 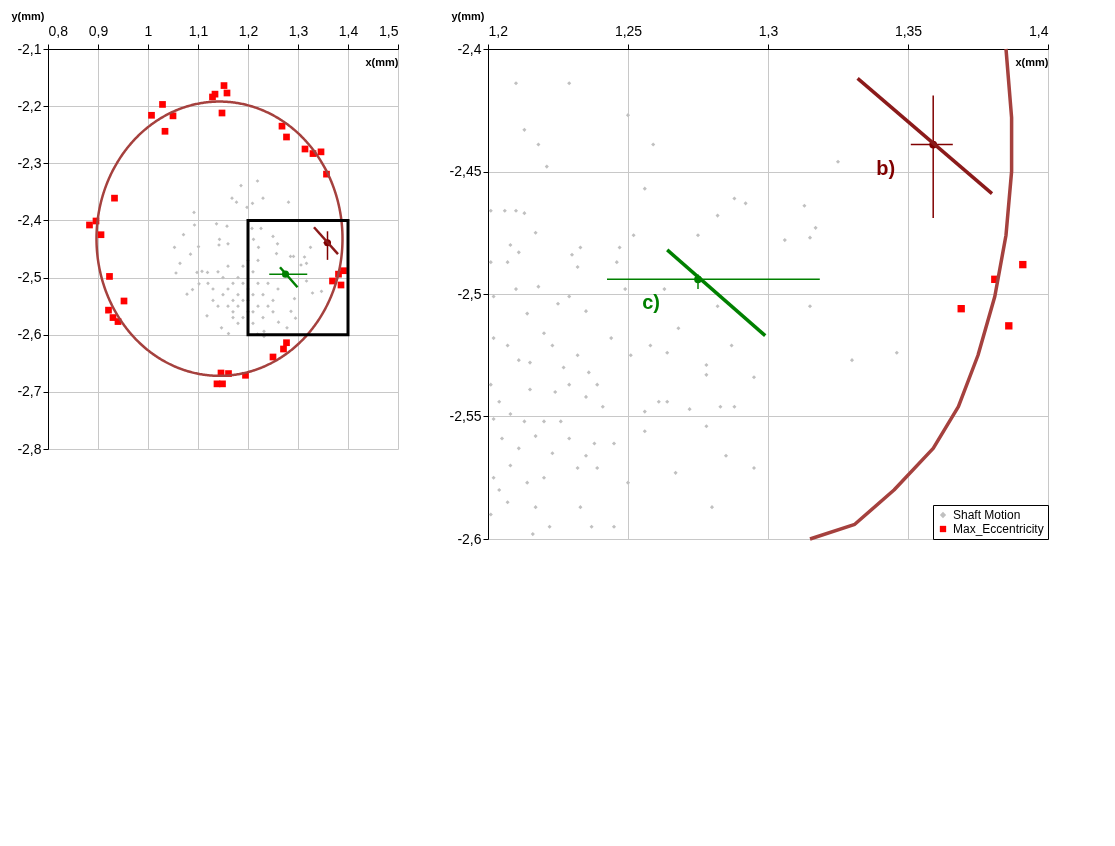 What do you see at coordinates (998, 529) in the screenshot?
I see `legend-label: Max_Eccentricity` at bounding box center [998, 529].